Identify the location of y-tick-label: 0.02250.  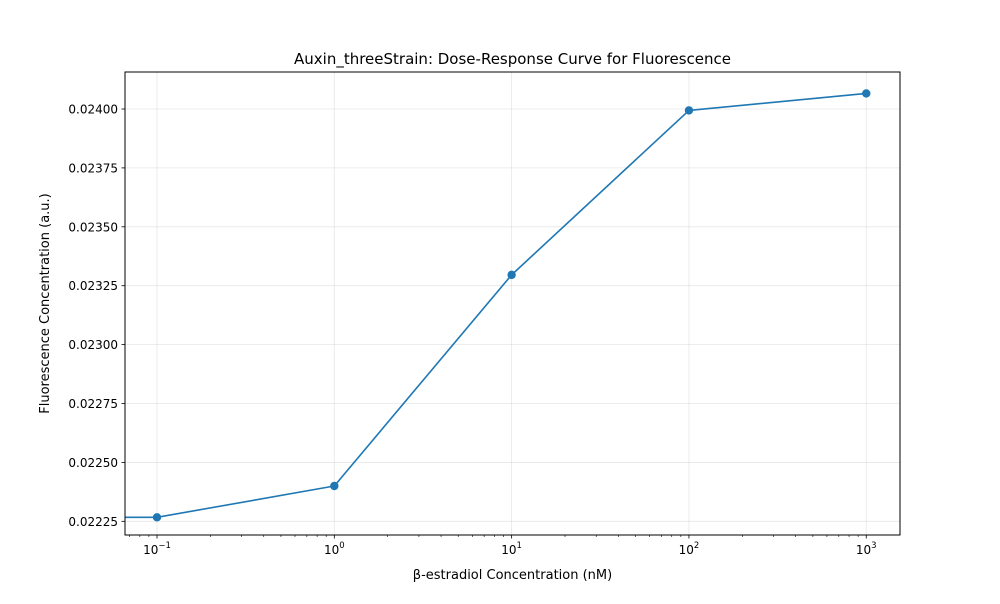
(93, 463).